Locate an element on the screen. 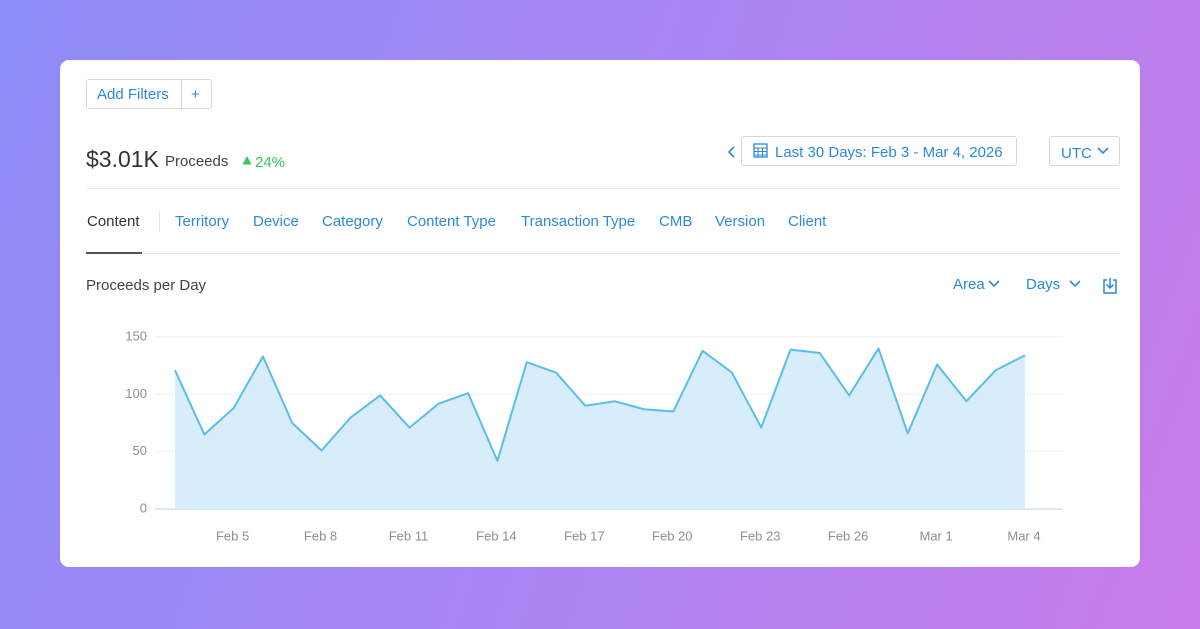  tab: Territory is located at coordinates (202, 221).